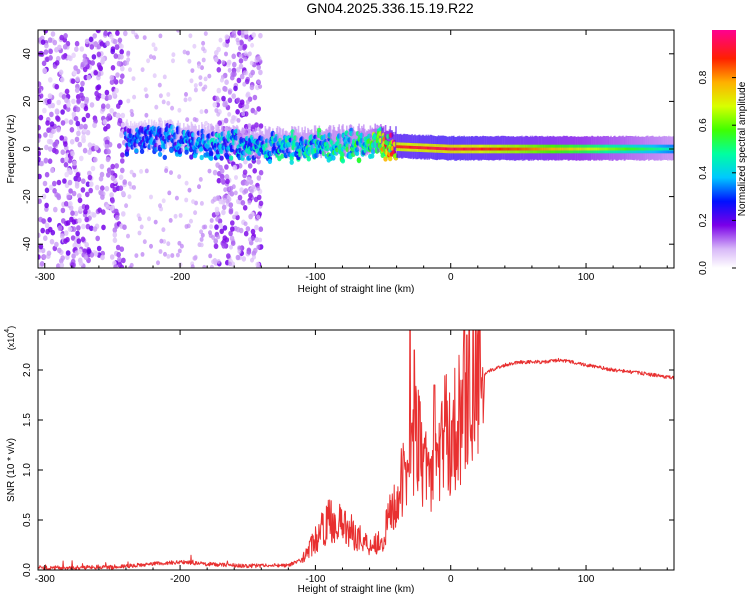 This screenshot has width=750, height=600. What do you see at coordinates (703, 77) in the screenshot?
I see `colorbar-tick-label: 0.8` at bounding box center [703, 77].